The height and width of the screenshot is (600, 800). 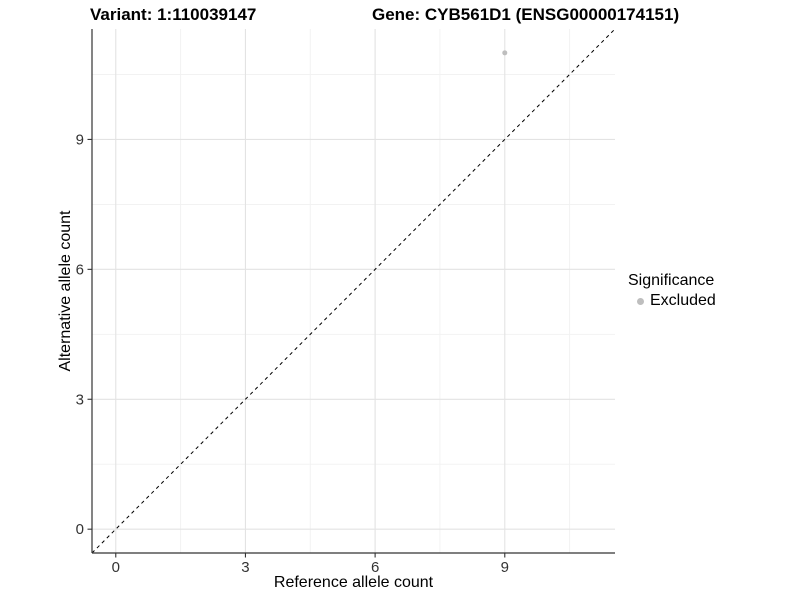 What do you see at coordinates (526, 14) in the screenshot?
I see `plot-title-gene: Gene: CYB561D1 (ENSG00000174151)` at bounding box center [526, 14].